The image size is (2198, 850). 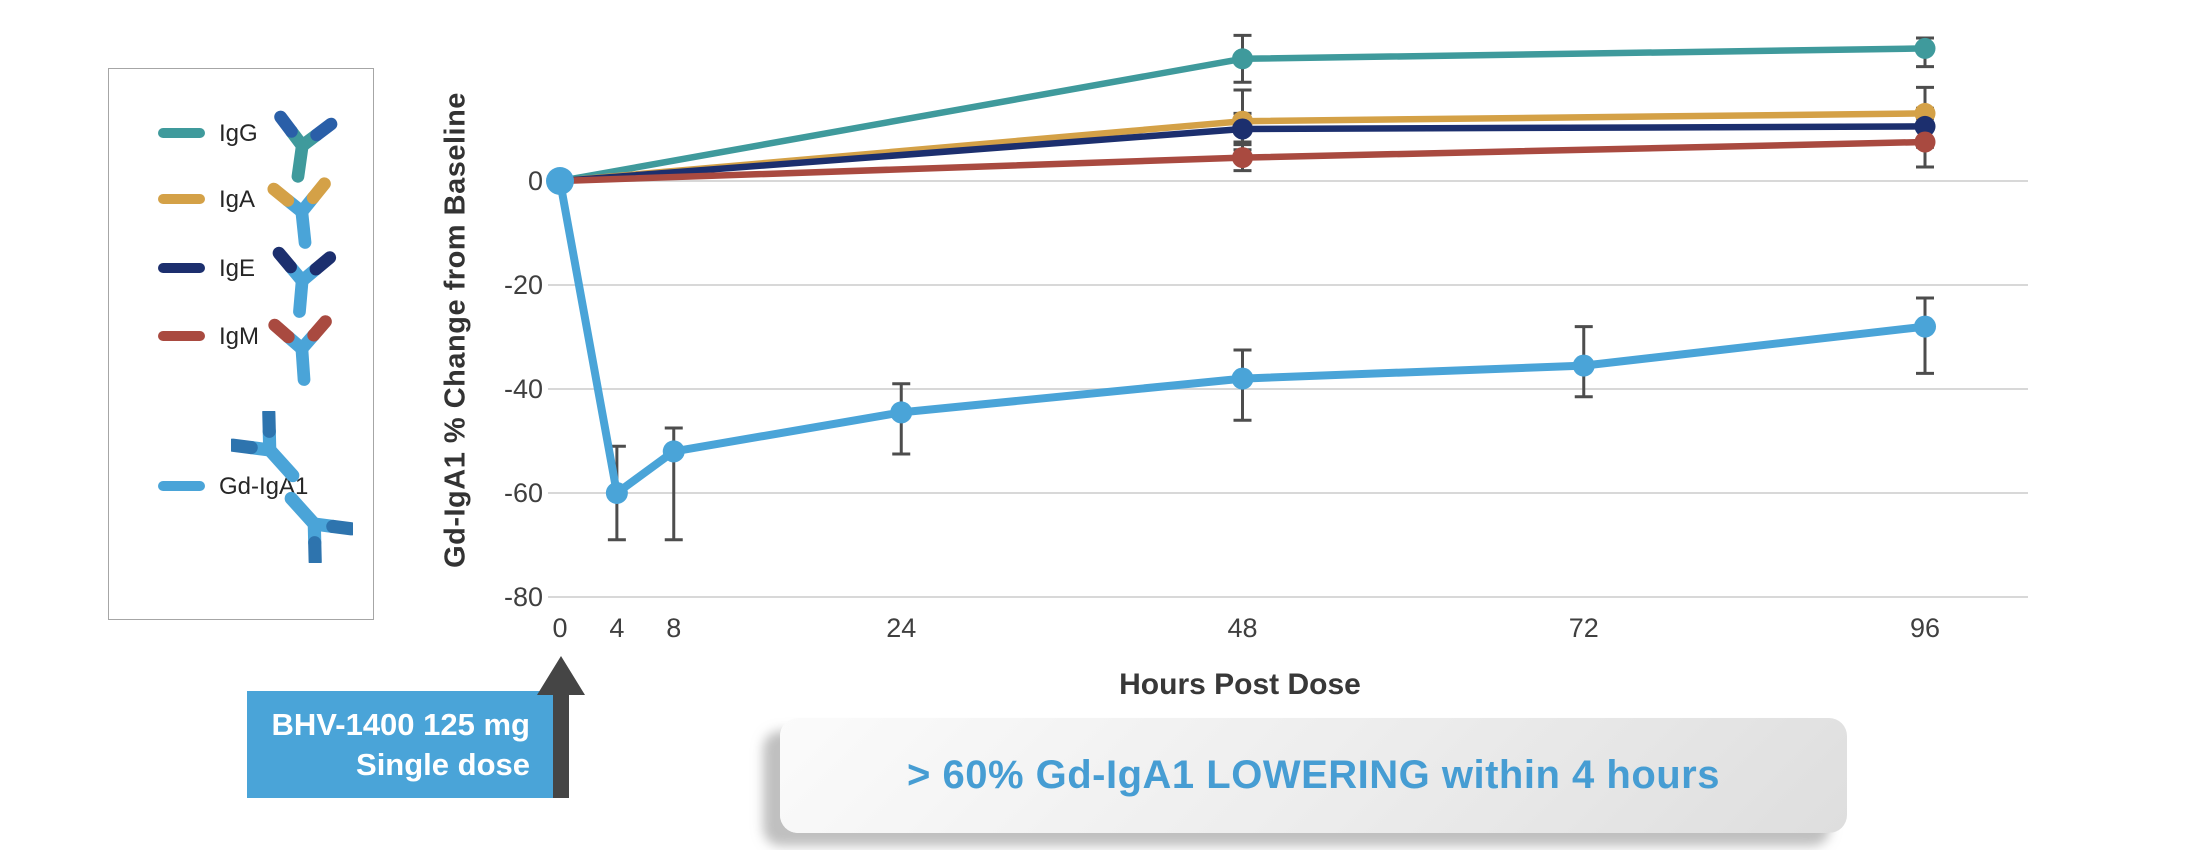 I want to click on dose-callout: BHV-1400 125 mg Single dose, so click(x=403, y=744).